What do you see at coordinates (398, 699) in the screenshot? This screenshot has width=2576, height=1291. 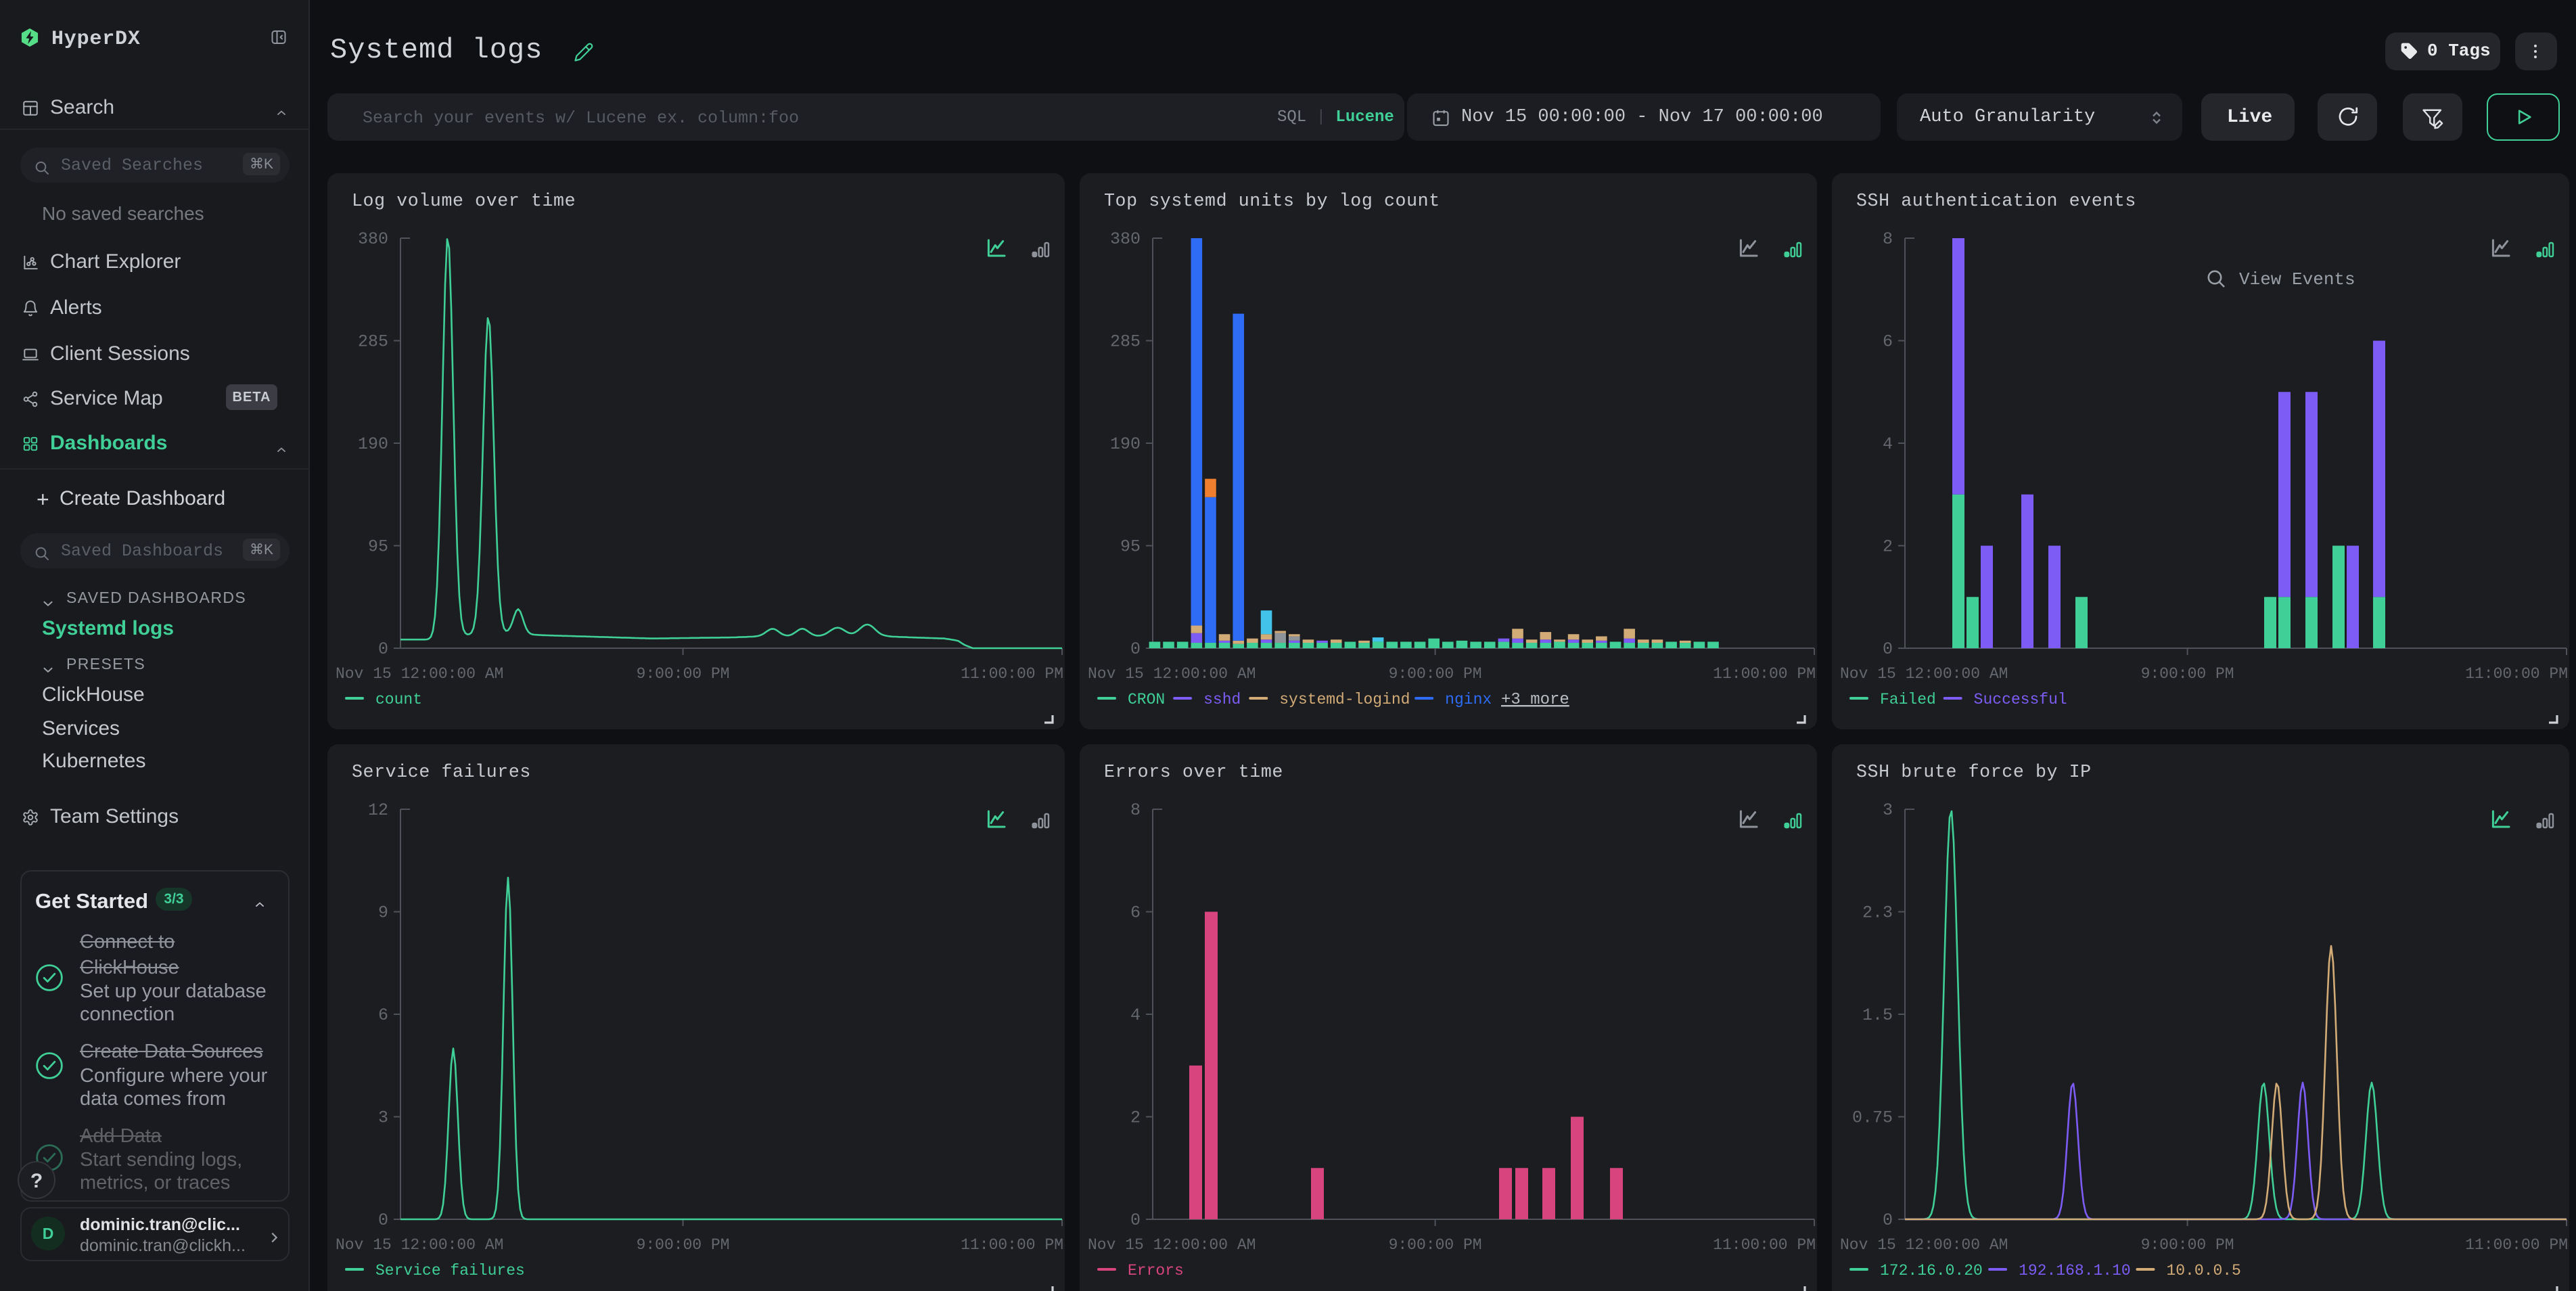 I see `svg-text: count` at bounding box center [398, 699].